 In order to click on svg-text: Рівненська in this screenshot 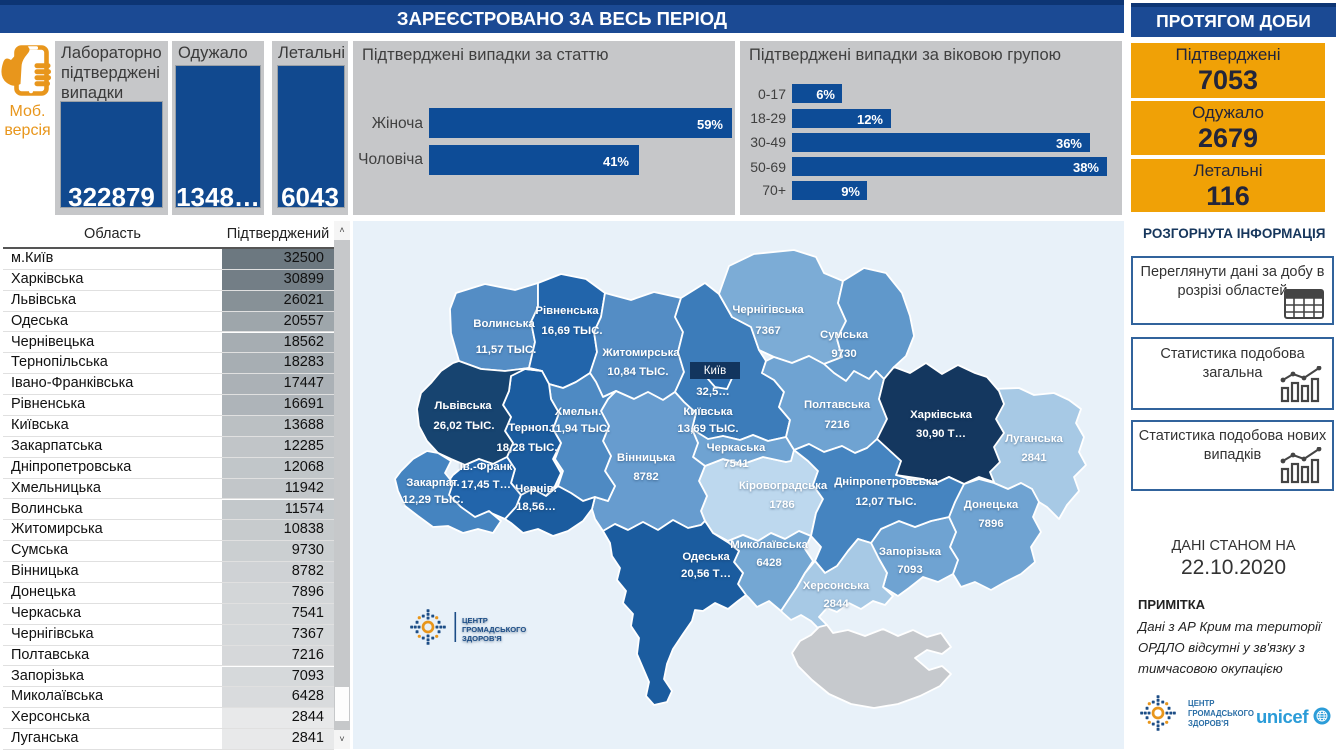, I will do `click(567, 311)`.